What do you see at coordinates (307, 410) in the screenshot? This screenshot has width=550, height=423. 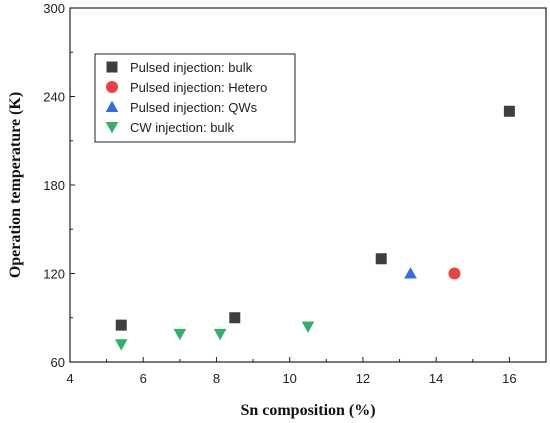 I see `x-axis-title: Sn composition (%)` at bounding box center [307, 410].